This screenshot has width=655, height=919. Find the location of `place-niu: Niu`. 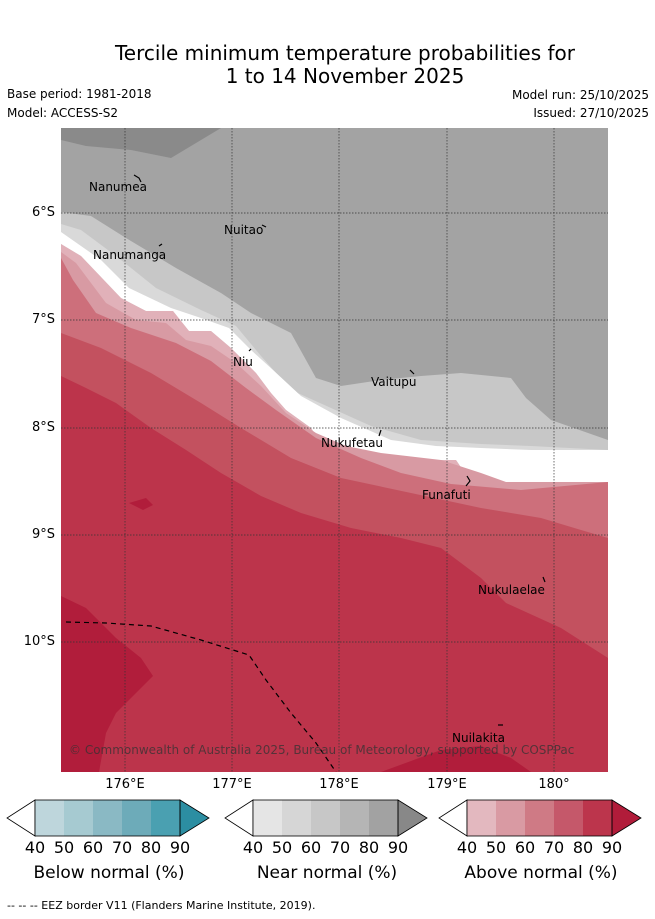

place-niu: Niu is located at coordinates (243, 362).